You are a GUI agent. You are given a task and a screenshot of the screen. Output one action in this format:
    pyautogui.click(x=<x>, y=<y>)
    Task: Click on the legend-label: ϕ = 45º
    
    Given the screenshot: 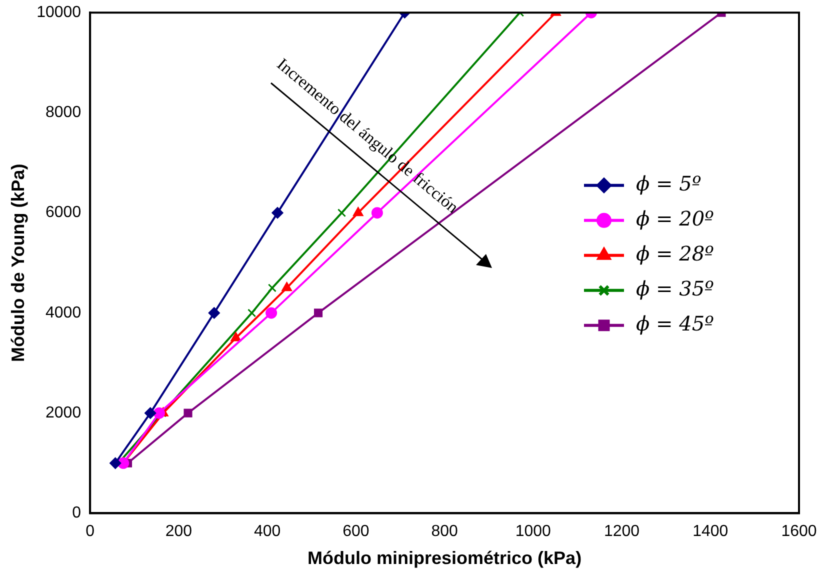 What is the action you would take?
    pyautogui.click(x=675, y=324)
    